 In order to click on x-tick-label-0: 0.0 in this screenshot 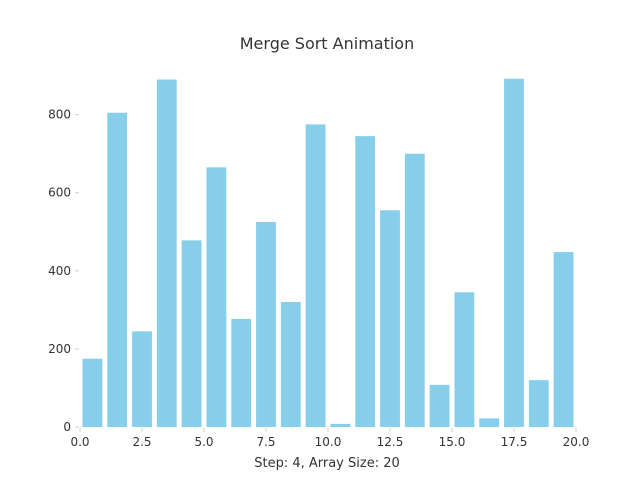, I will do `click(79, 442)`.